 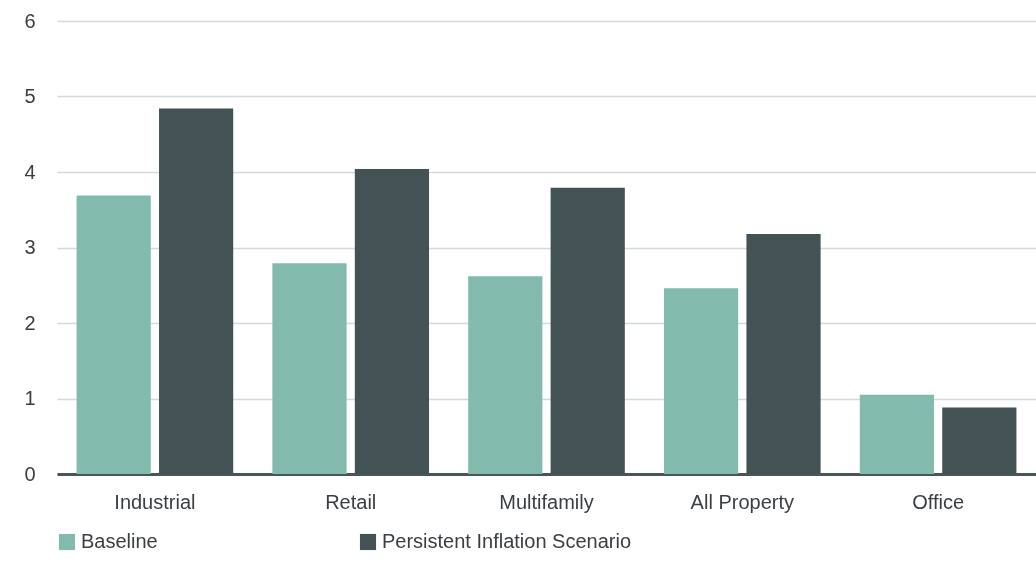 What do you see at coordinates (938, 501) in the screenshot?
I see `x-tick-label: Office` at bounding box center [938, 501].